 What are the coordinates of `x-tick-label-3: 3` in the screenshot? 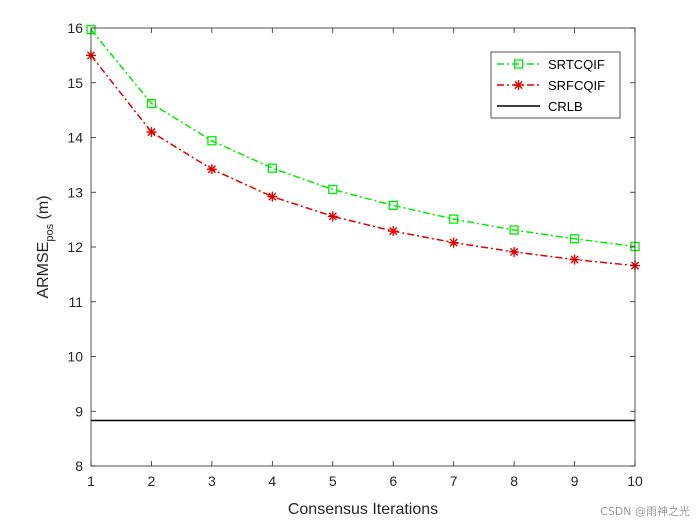 It's located at (212, 481).